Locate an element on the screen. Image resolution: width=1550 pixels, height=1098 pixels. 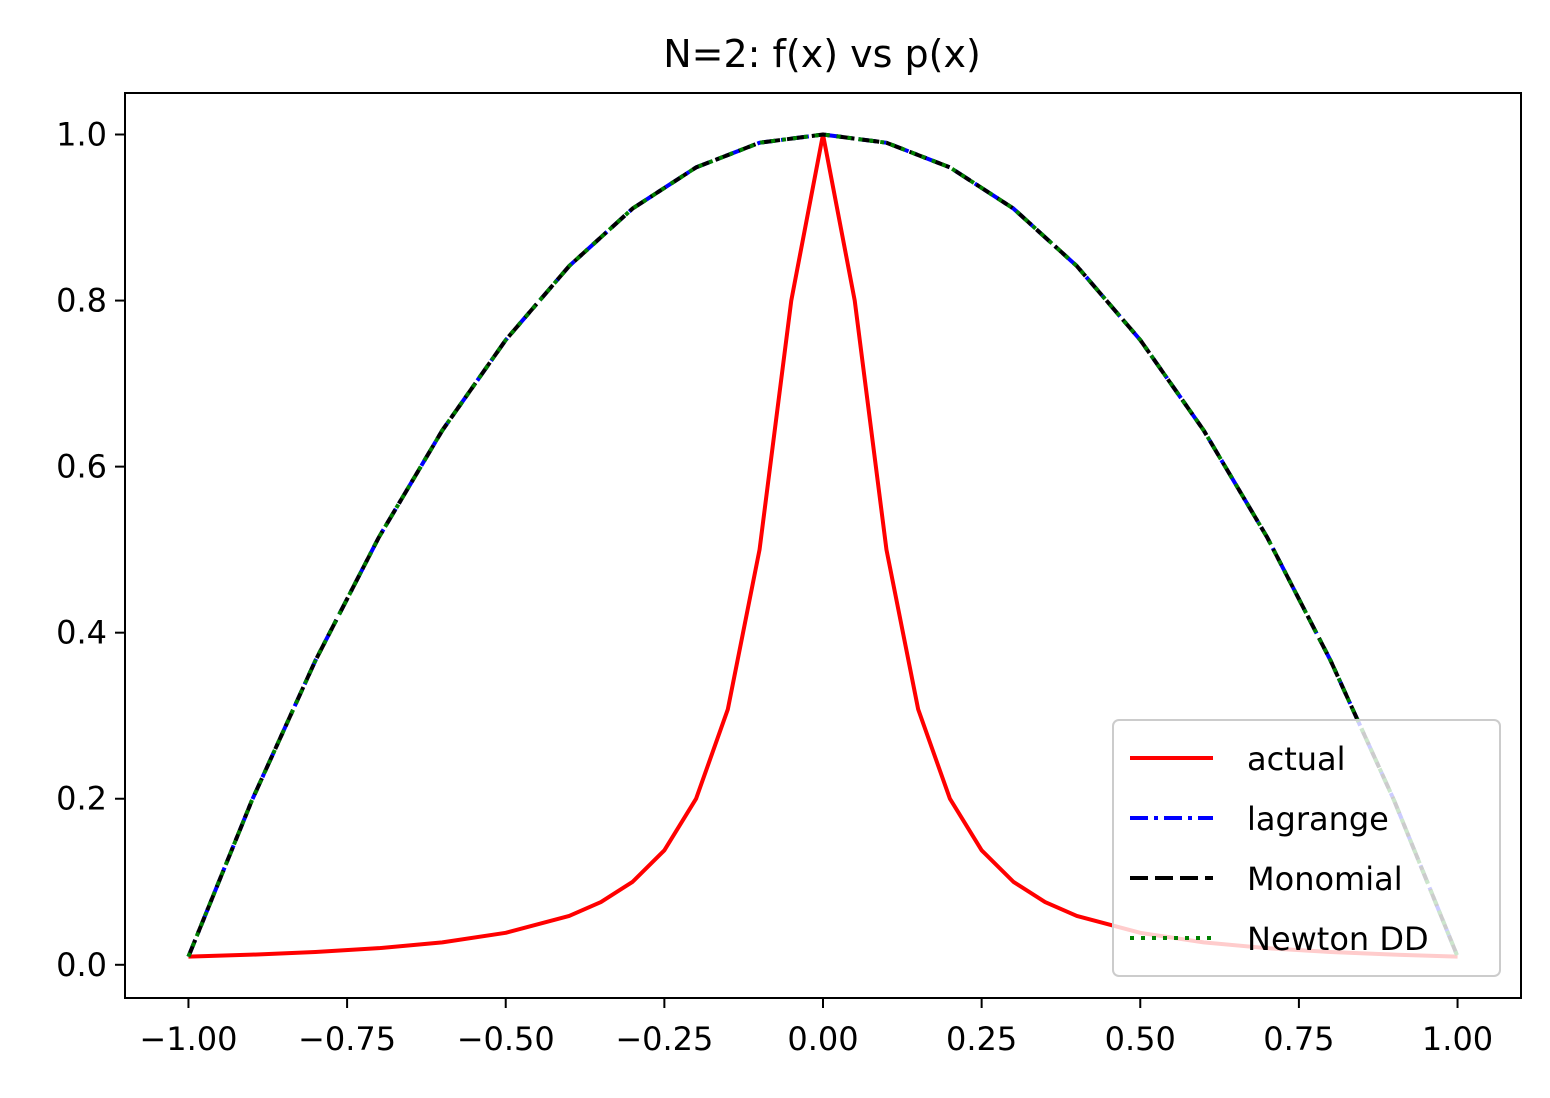
x-tick-label: 1.00 is located at coordinates (1457, 1039).